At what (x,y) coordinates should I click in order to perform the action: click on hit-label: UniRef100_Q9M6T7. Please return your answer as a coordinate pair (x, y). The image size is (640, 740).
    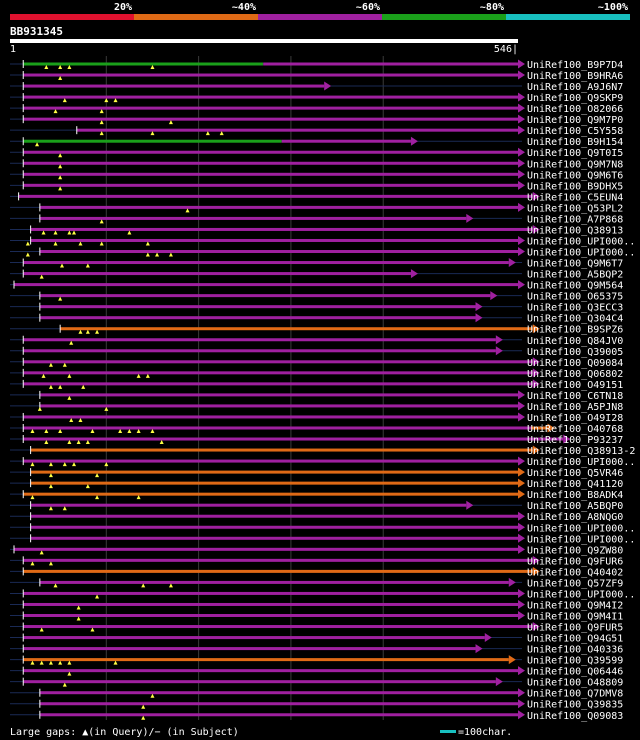
    Looking at the image, I should click on (575, 264).